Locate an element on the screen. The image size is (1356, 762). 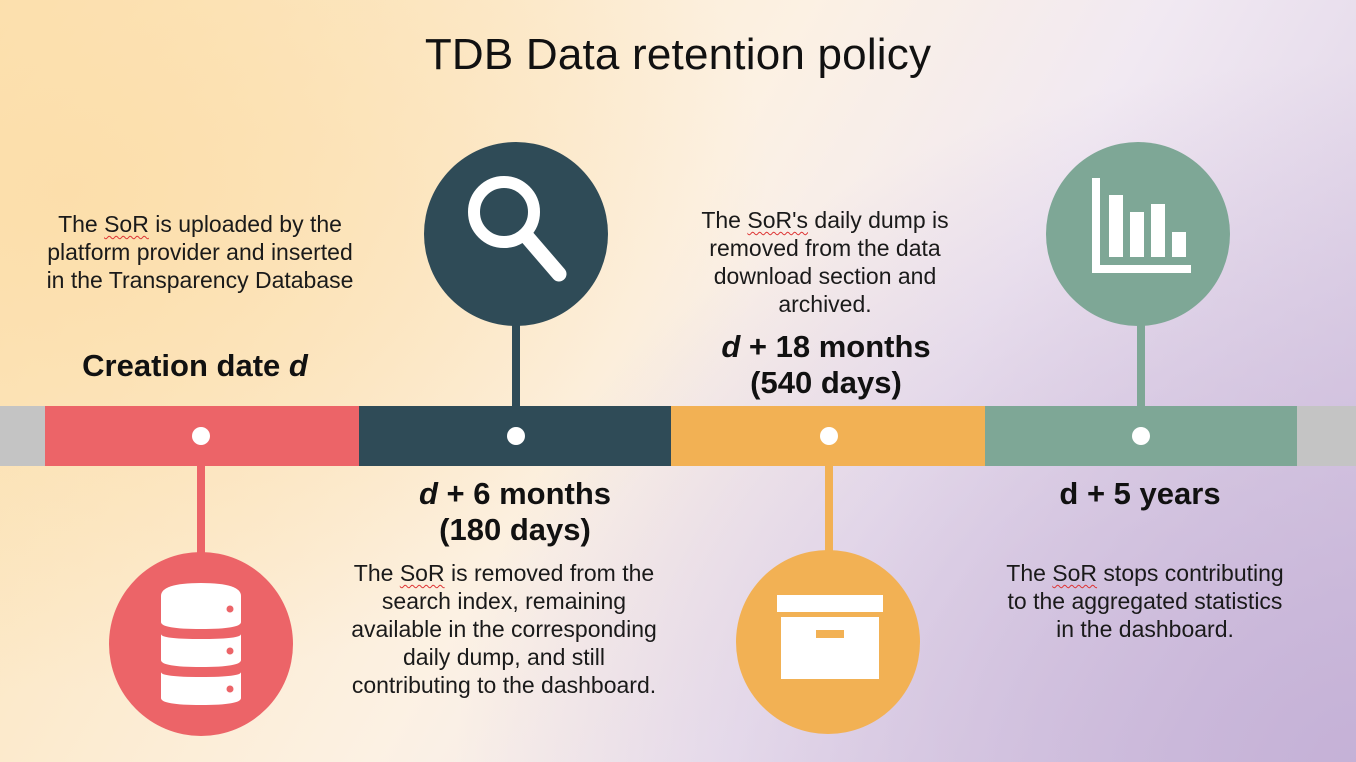
archive-box-icon is located at coordinates (828, 642).